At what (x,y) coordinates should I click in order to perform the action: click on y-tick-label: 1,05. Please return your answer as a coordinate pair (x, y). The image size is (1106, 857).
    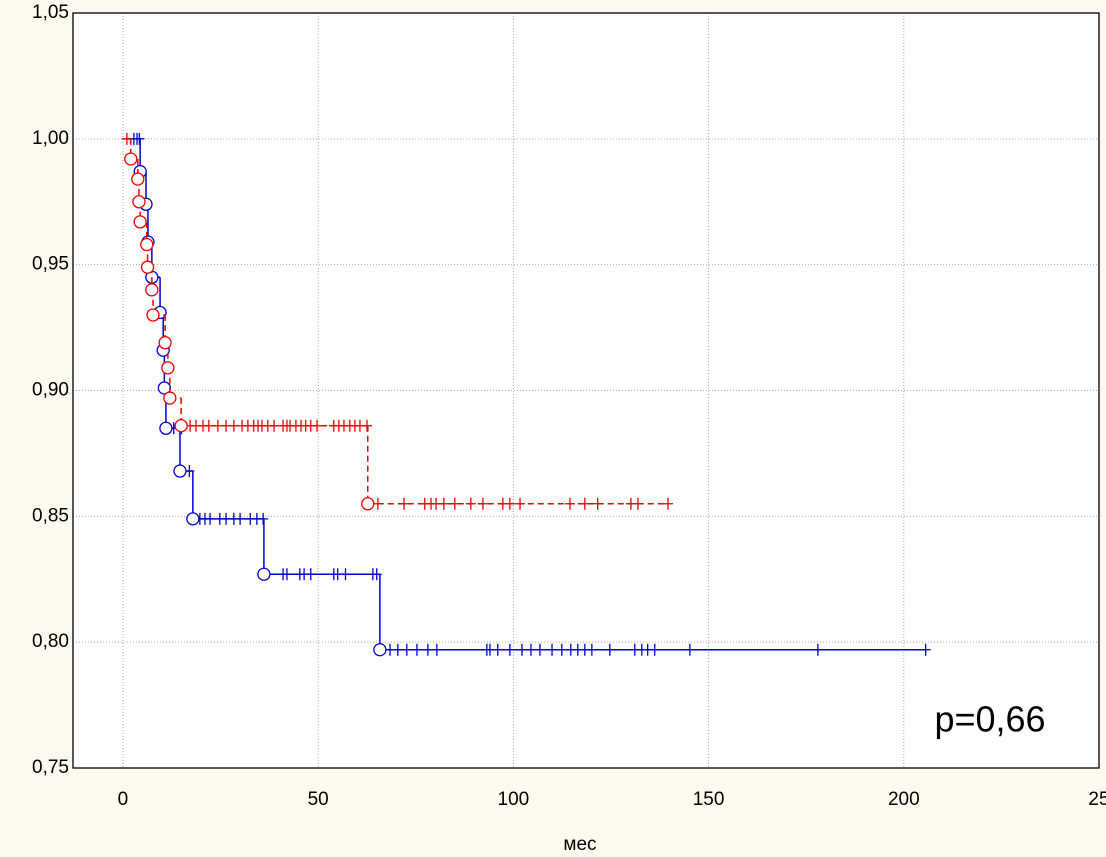
    Looking at the image, I should click on (50, 12).